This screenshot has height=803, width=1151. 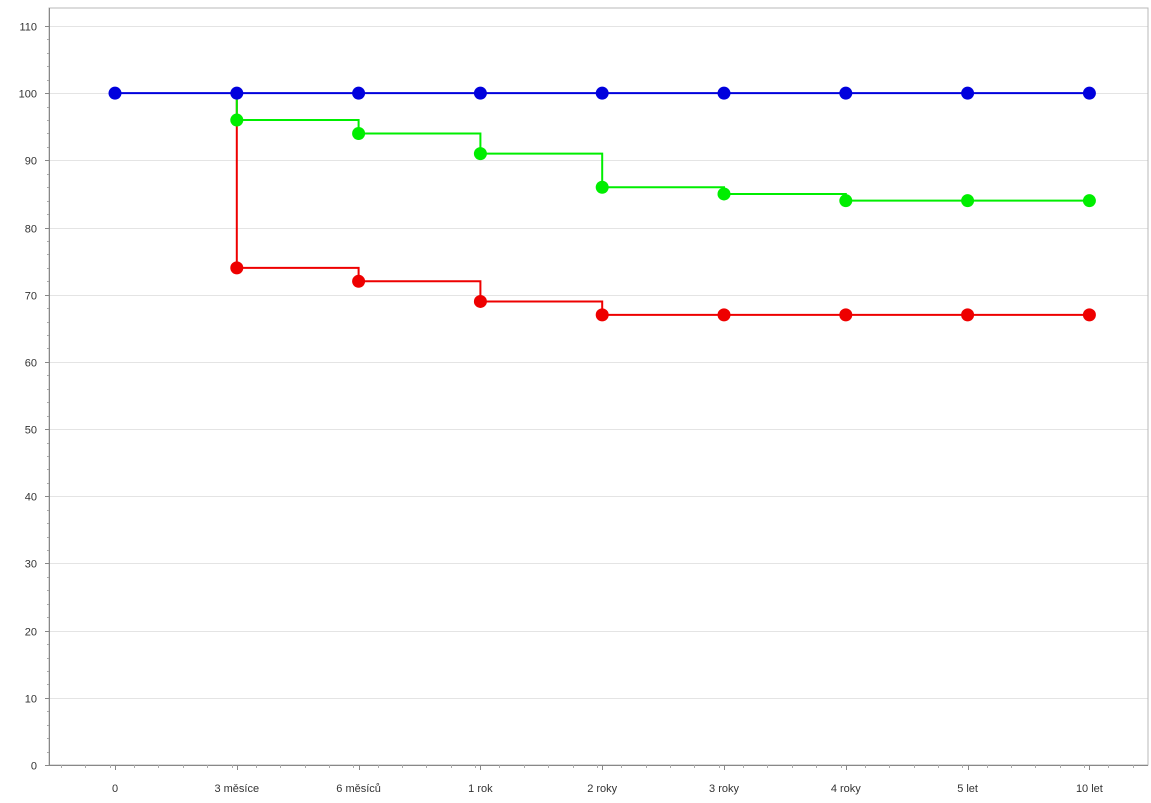 I want to click on x-tick-label: 3 měsíce, so click(x=236, y=789).